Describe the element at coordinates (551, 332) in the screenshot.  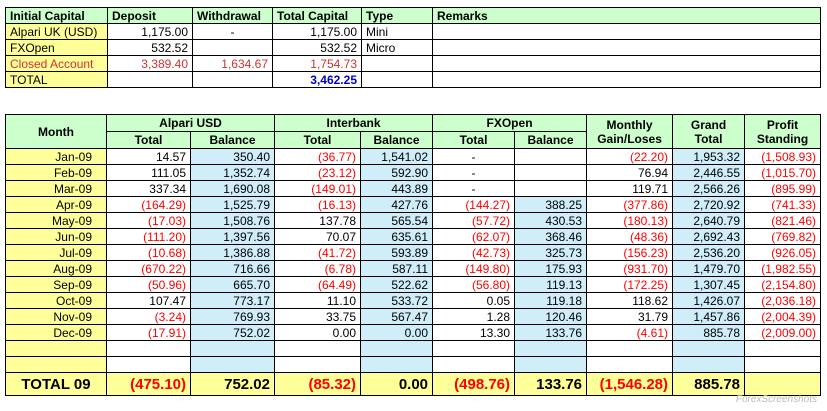
I see `fxopen-balance-cell: 133.76` at that location.